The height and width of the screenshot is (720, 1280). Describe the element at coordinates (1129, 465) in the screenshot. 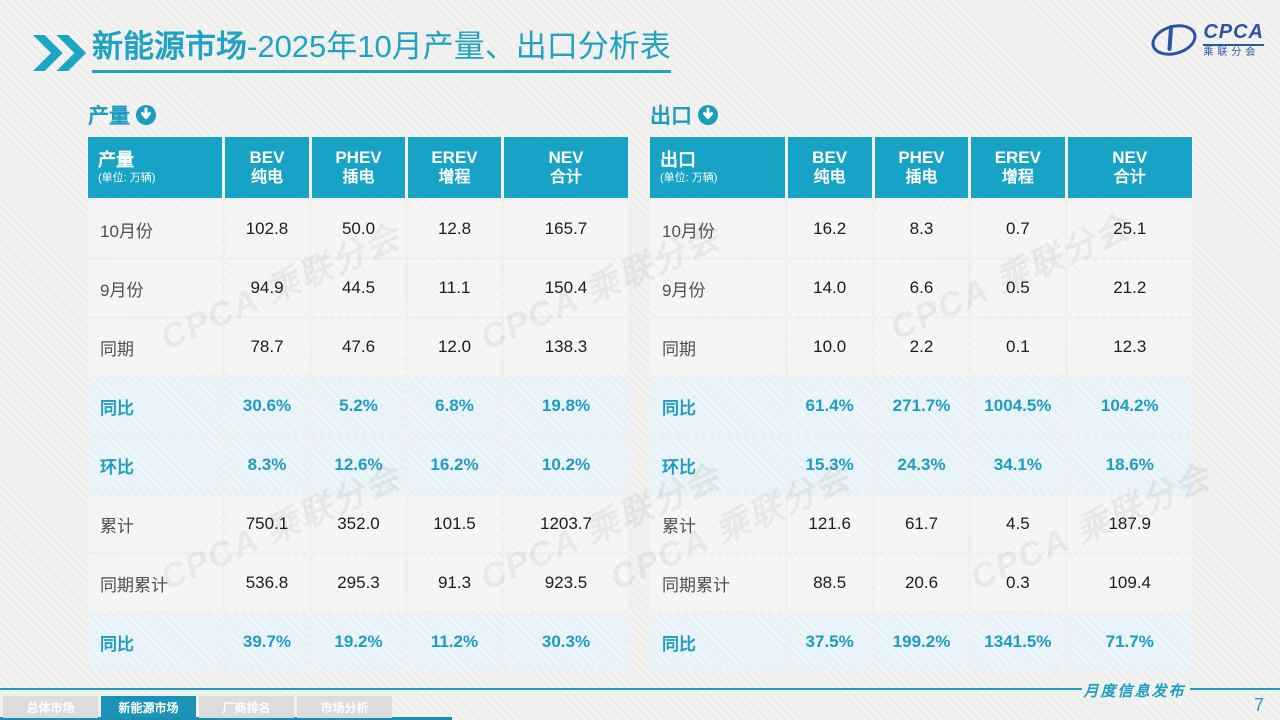

I see `cell-value: 18.6%` at that location.